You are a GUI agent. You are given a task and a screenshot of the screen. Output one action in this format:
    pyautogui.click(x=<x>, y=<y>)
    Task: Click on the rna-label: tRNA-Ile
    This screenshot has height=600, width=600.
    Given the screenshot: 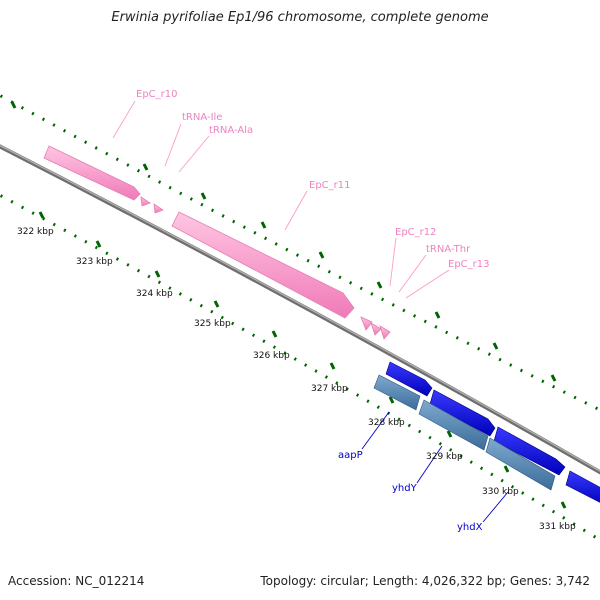 What is the action you would take?
    pyautogui.click(x=202, y=117)
    